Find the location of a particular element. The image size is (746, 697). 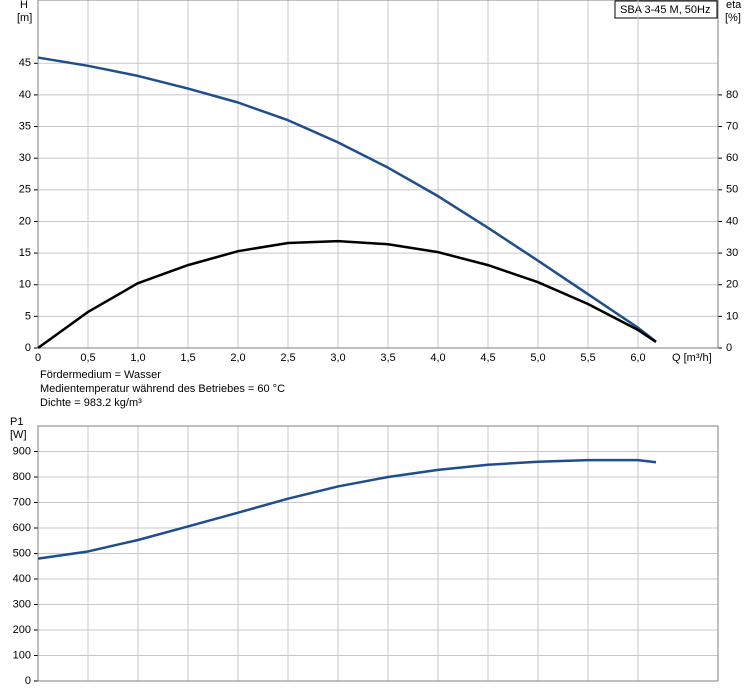

y2-tick-label: 0 is located at coordinates (729, 348).